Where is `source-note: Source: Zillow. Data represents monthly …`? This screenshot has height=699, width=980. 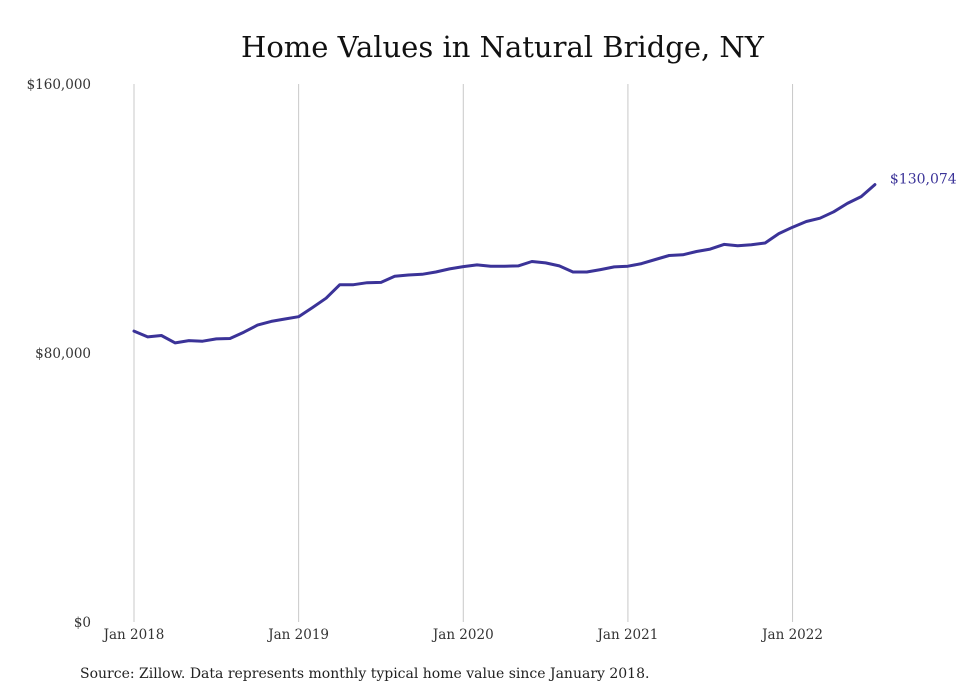
source-note: Source: Zillow. Data represents monthly … is located at coordinates (365, 674).